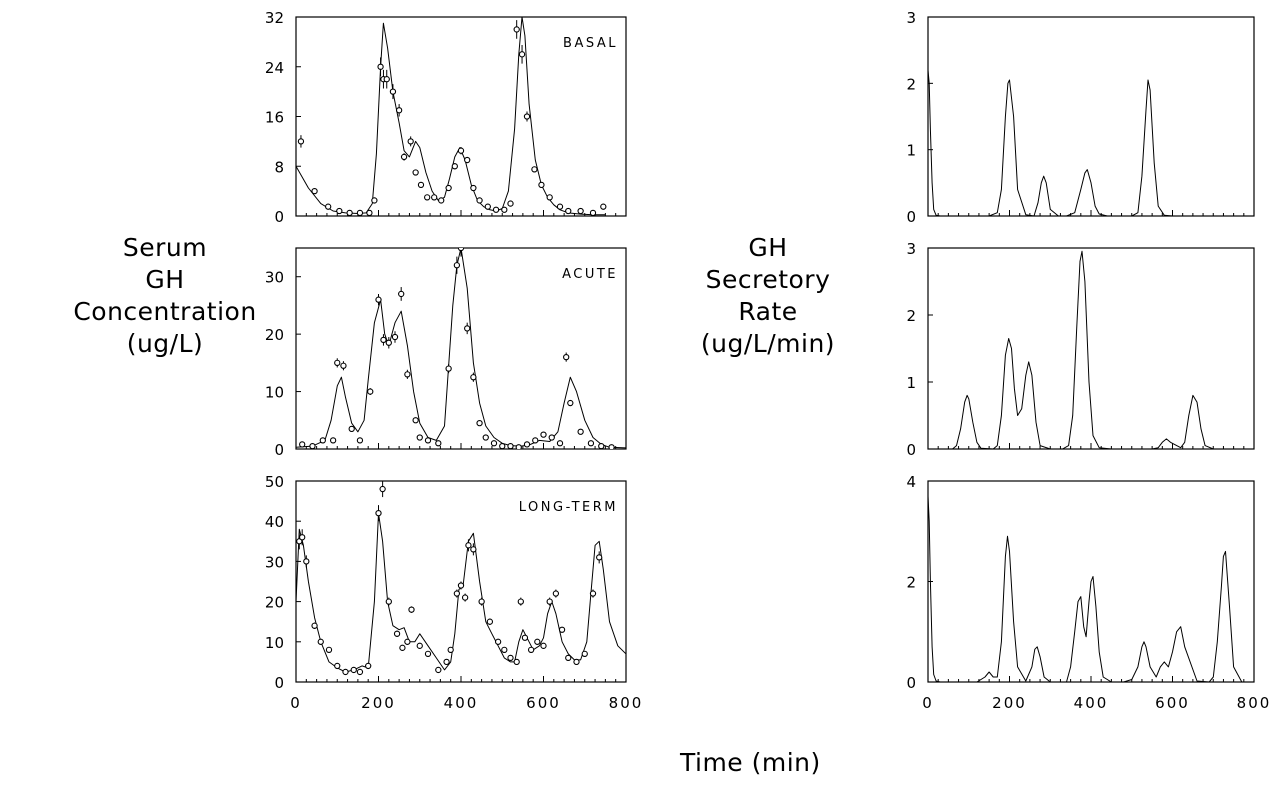  What do you see at coordinates (274, 278) in the screenshot?
I see `y-tick-label: 30` at bounding box center [274, 278].